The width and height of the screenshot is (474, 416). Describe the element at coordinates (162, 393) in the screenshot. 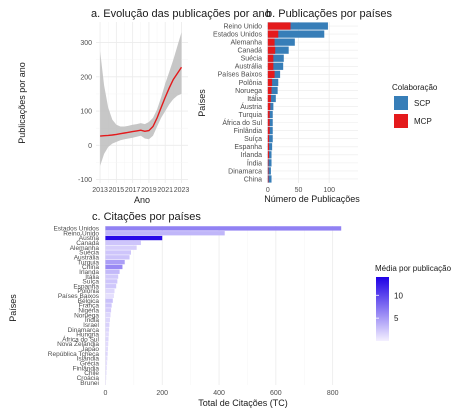

I see `panel-c-x-tick-label: 200` at that location.